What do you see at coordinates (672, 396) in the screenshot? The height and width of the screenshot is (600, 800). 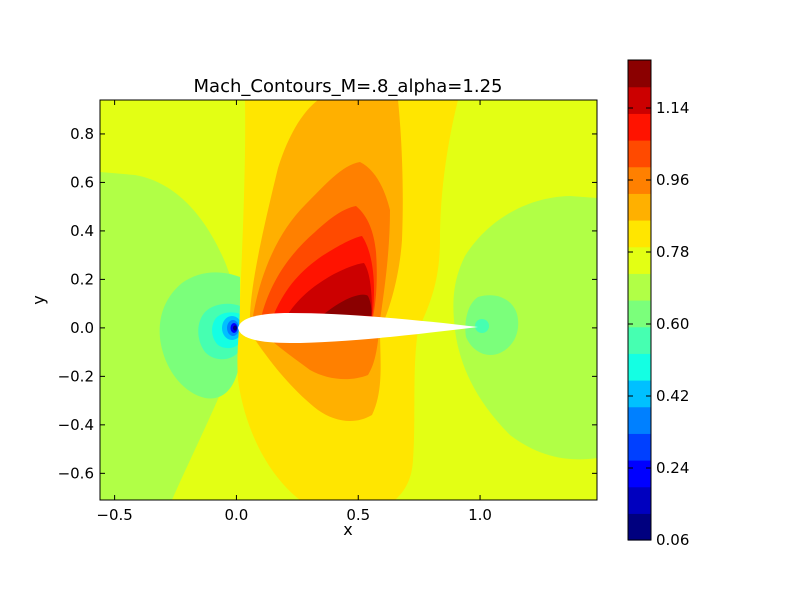 I see `colorbar-tick-label: 0.42` at bounding box center [672, 396].